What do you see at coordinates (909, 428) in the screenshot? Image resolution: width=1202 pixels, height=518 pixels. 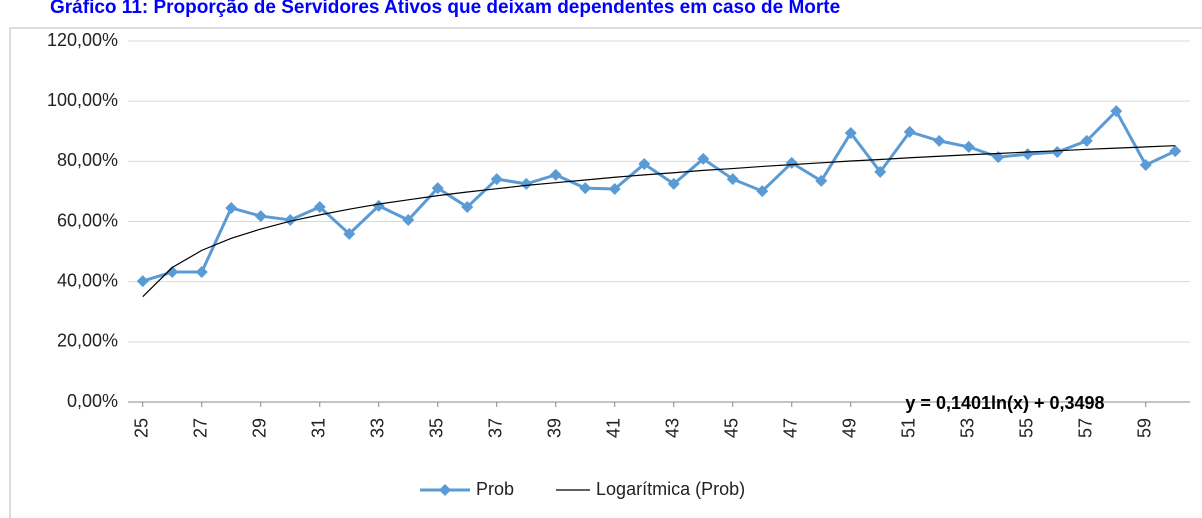 I see `x-tick-label: 51` at bounding box center [909, 428].